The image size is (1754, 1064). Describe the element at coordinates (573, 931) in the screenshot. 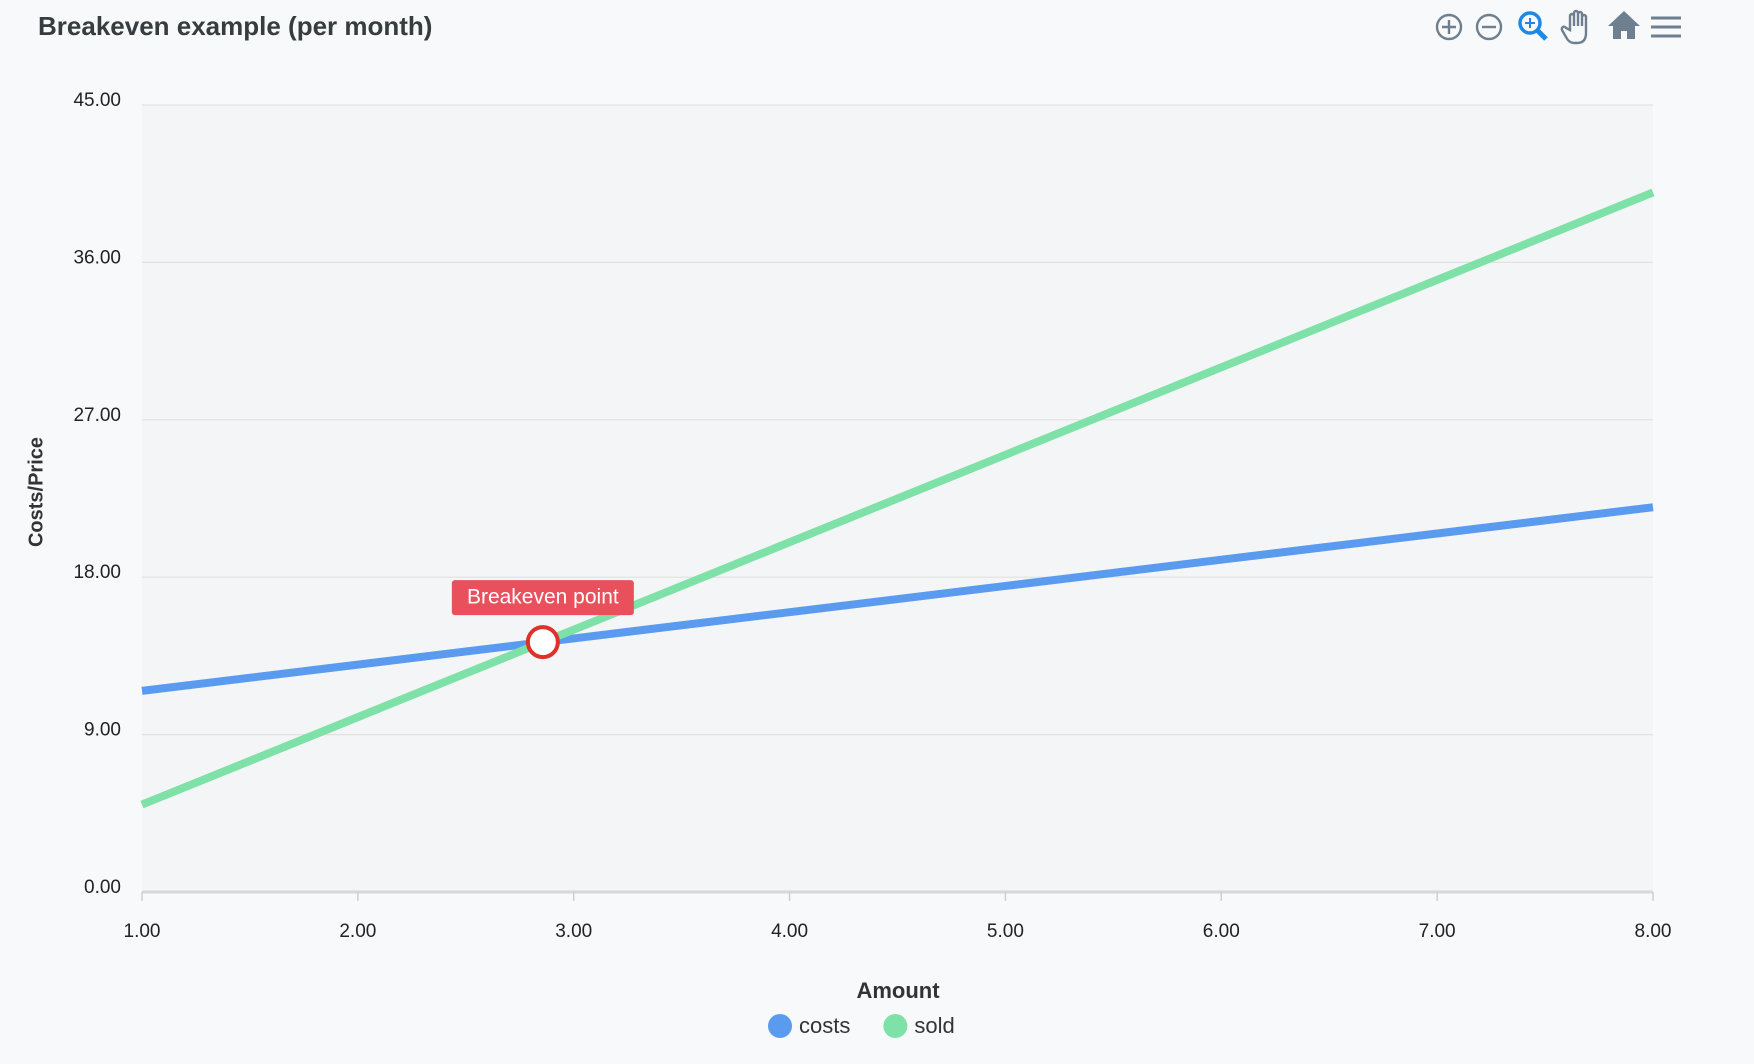

I see `x-tick-label: 3.00` at that location.